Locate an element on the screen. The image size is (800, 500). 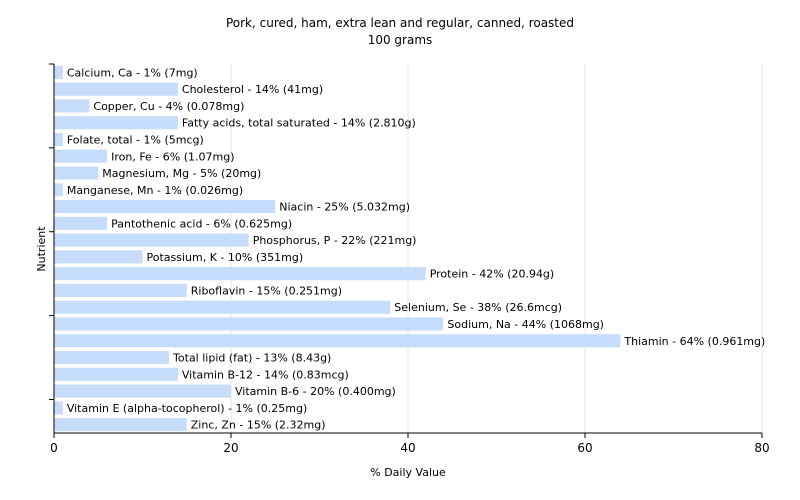
x-tick-label: 0 is located at coordinates (54, 448).